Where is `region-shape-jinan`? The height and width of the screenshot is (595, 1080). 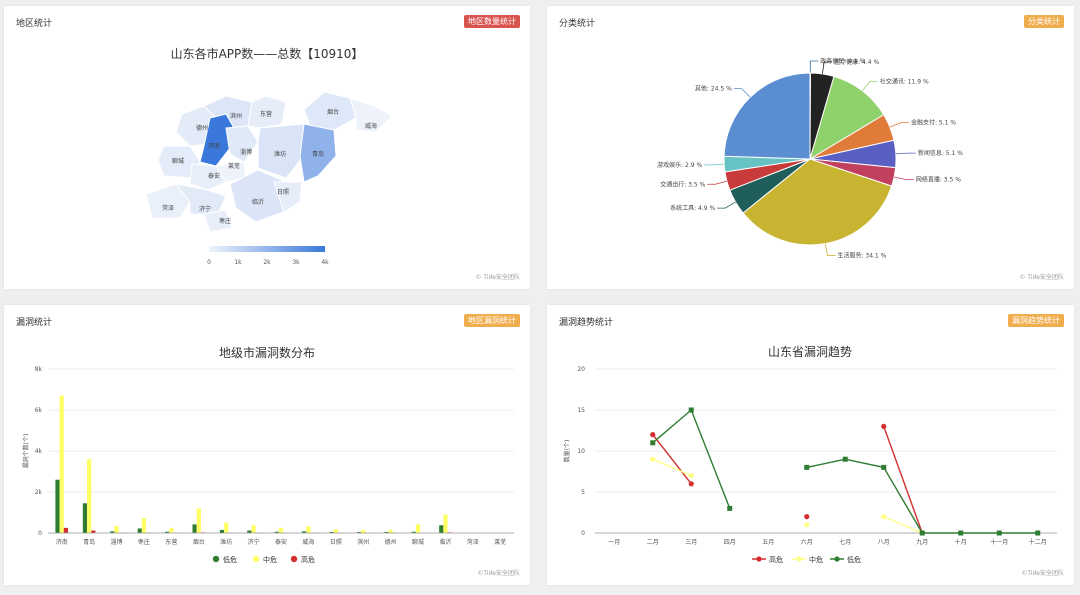 region-shape-jinan is located at coordinates (217, 140).